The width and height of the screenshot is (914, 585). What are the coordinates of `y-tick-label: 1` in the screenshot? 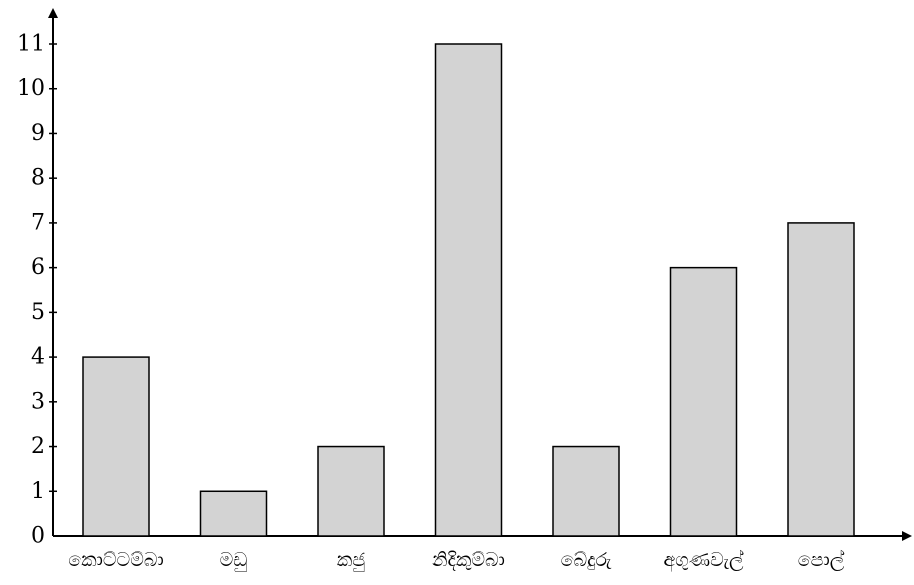 It's located at (38, 491).